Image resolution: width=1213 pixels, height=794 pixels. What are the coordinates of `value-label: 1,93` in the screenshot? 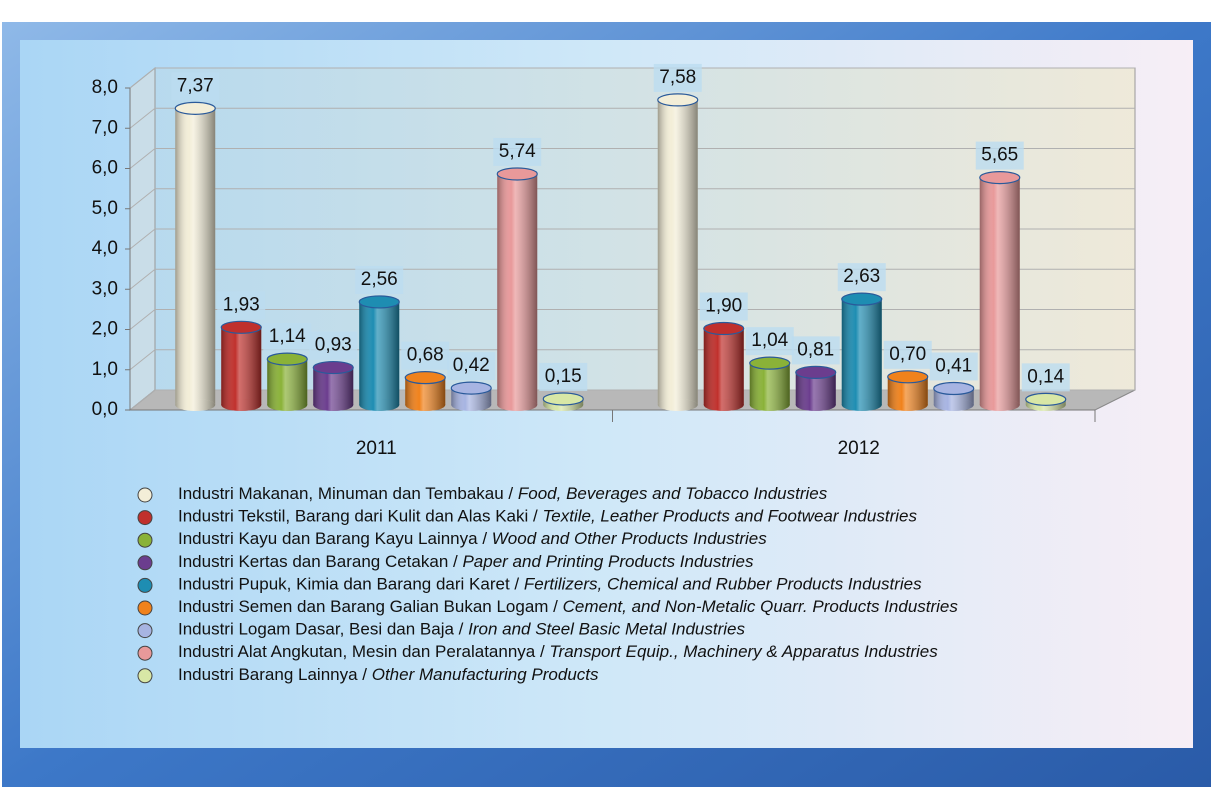 It's located at (241, 304).